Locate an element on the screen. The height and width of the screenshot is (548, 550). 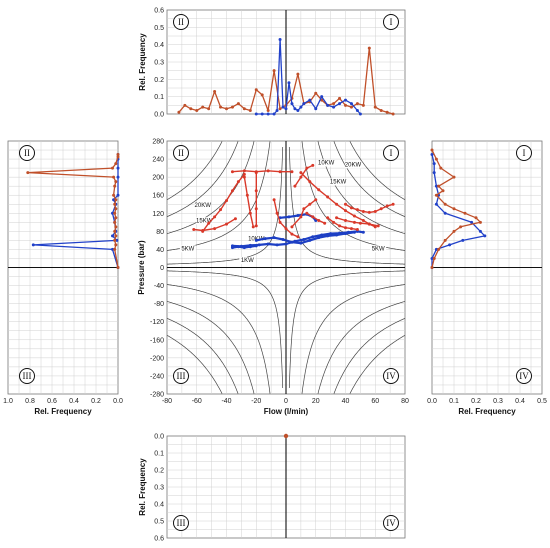
power-label: 10KW is located at coordinates (326, 163).